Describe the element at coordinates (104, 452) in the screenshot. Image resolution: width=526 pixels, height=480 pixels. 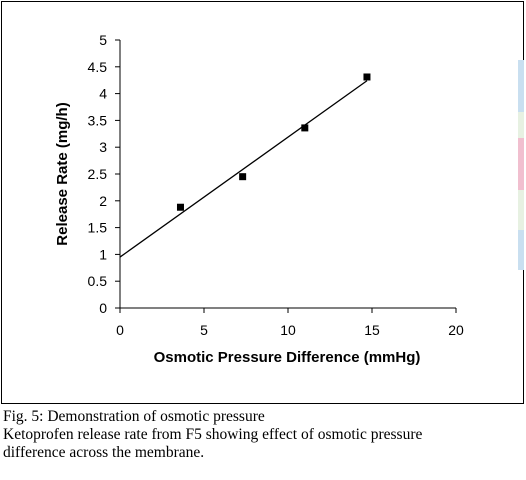
I see `caption-line: difference across the membrane.` at that location.